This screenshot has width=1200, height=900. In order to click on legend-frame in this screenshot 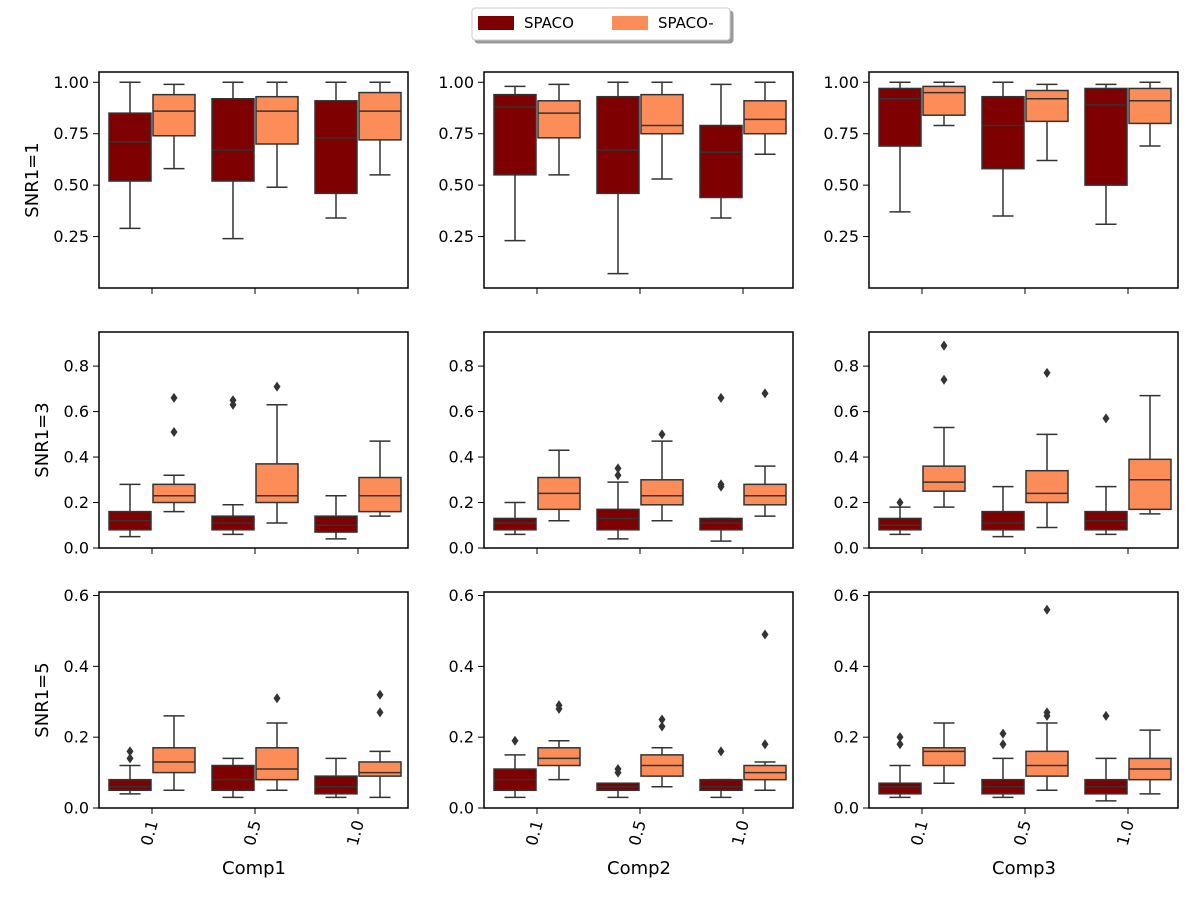, I will do `click(601, 24)`.